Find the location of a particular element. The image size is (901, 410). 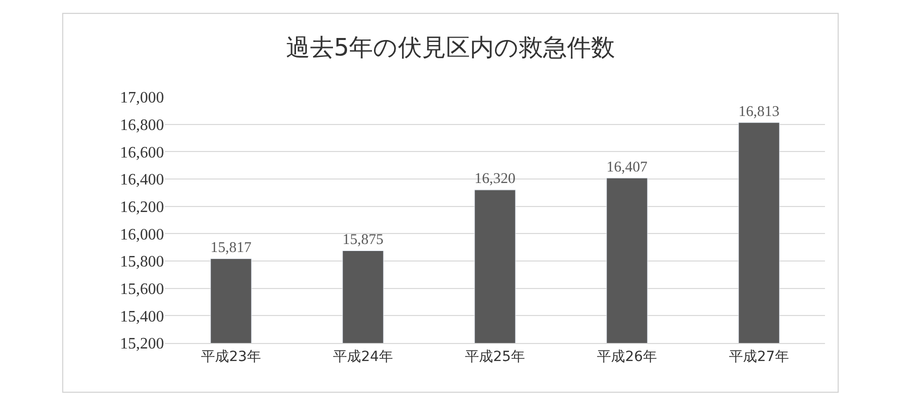

y-tick-label: 15,200 is located at coordinates (142, 344).